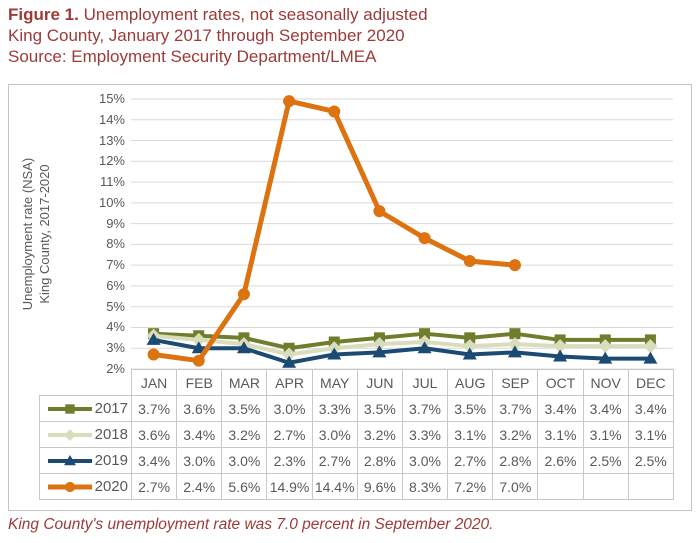 The image size is (700, 543). What do you see at coordinates (379, 382) in the screenshot?
I see `month-header-cell: JUN` at bounding box center [379, 382].